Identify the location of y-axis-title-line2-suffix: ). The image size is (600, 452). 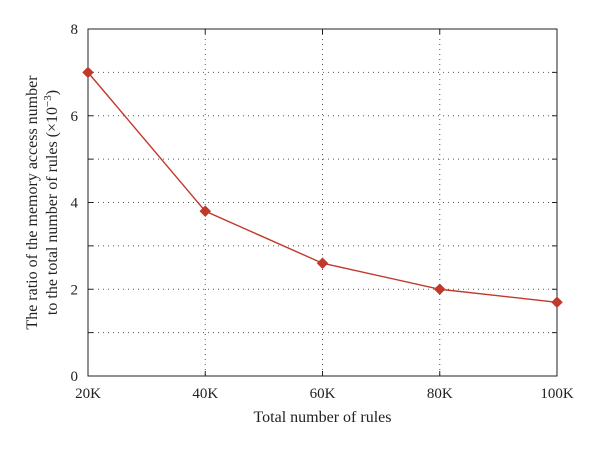
(52, 92).